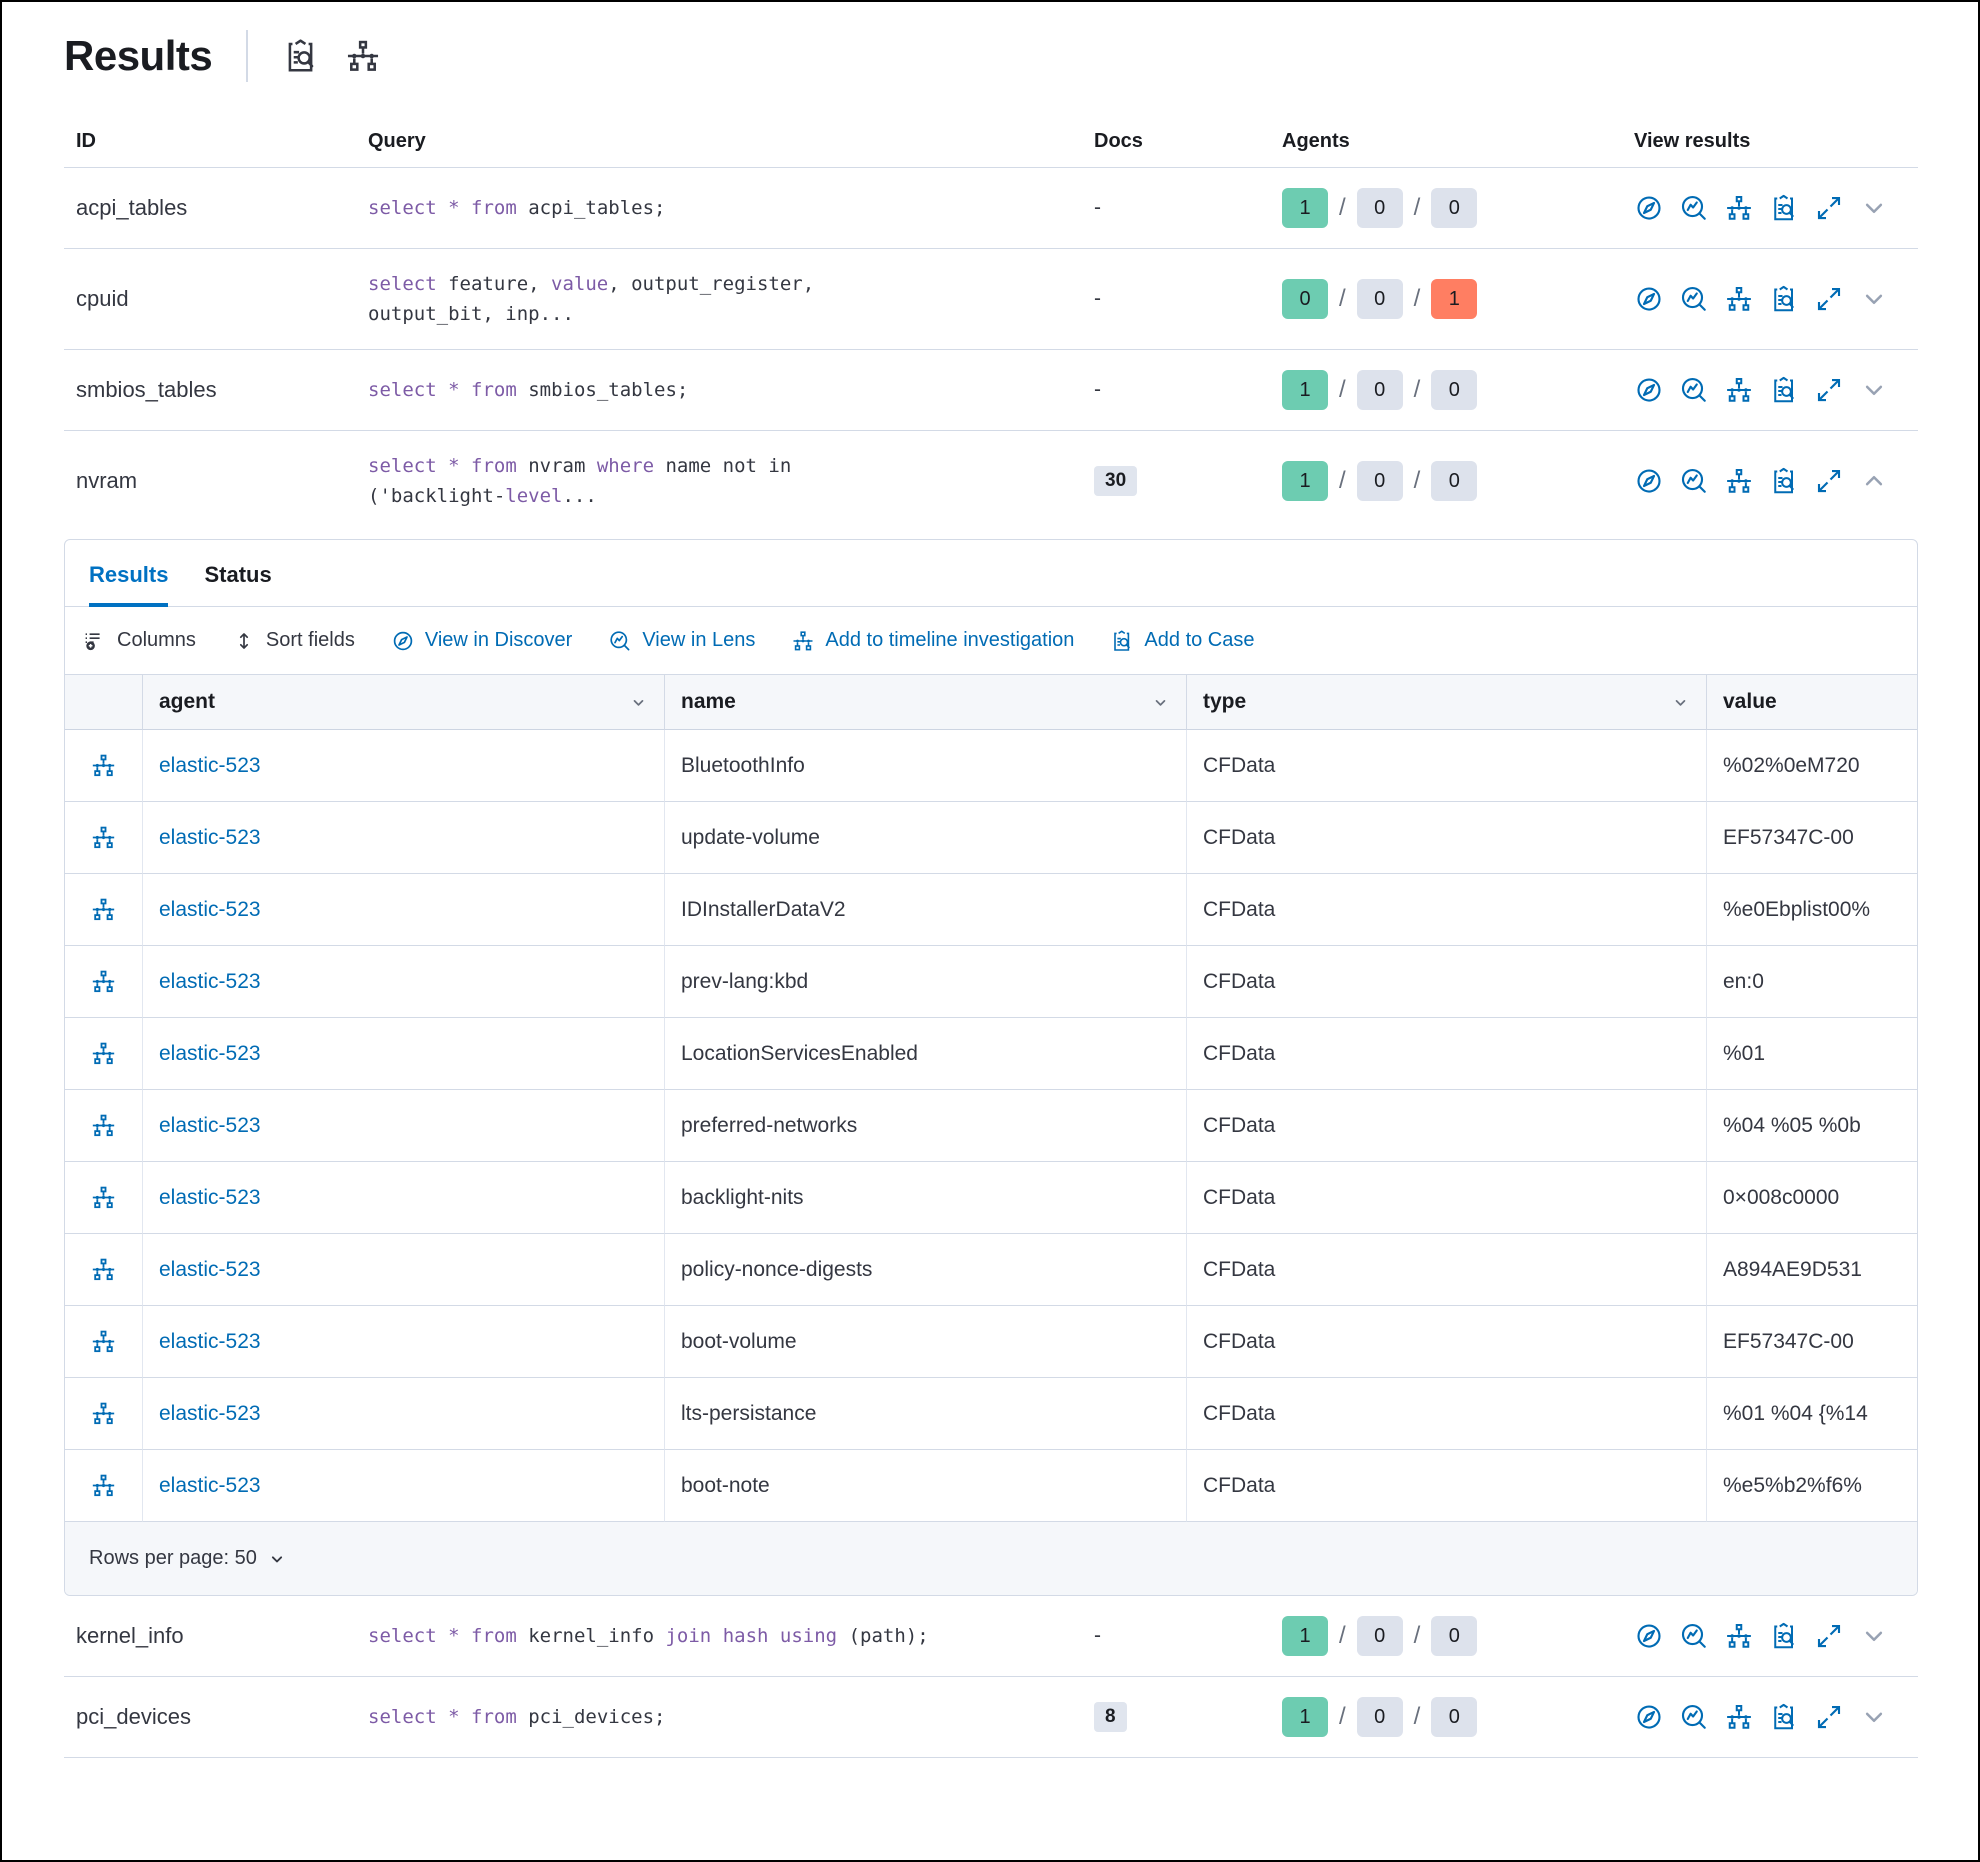 Image resolution: width=1980 pixels, height=1862 pixels. What do you see at coordinates (1812, 1414) in the screenshot?
I see `value-cell: %01 %04 {%14` at bounding box center [1812, 1414].